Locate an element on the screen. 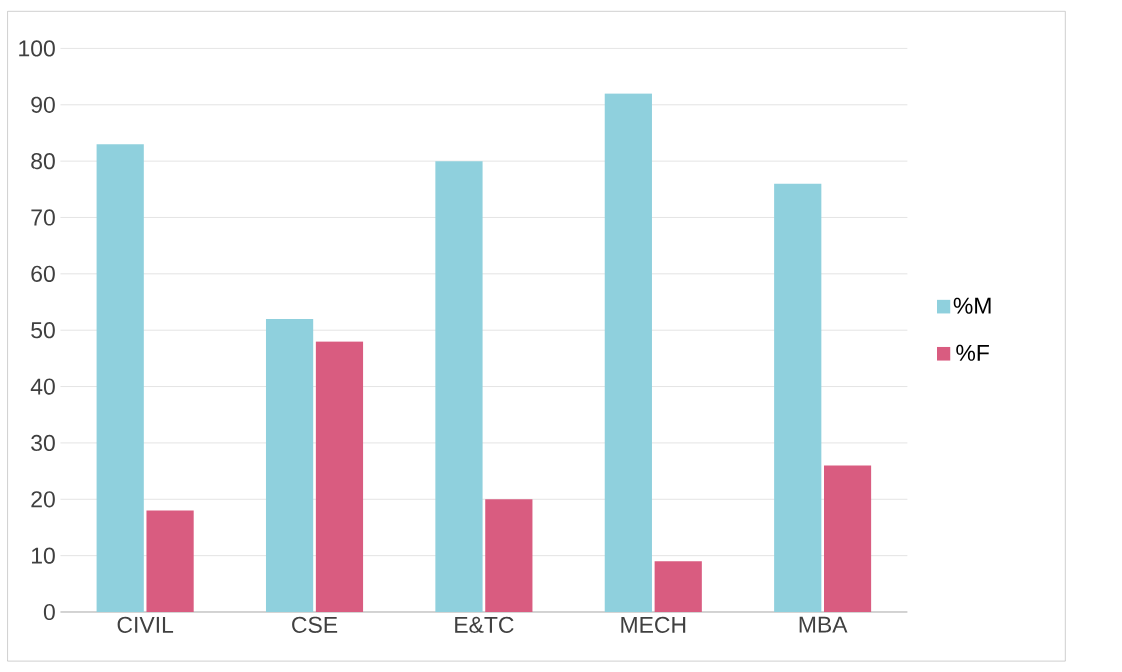  y-tick-label: 0 is located at coordinates (49, 611).